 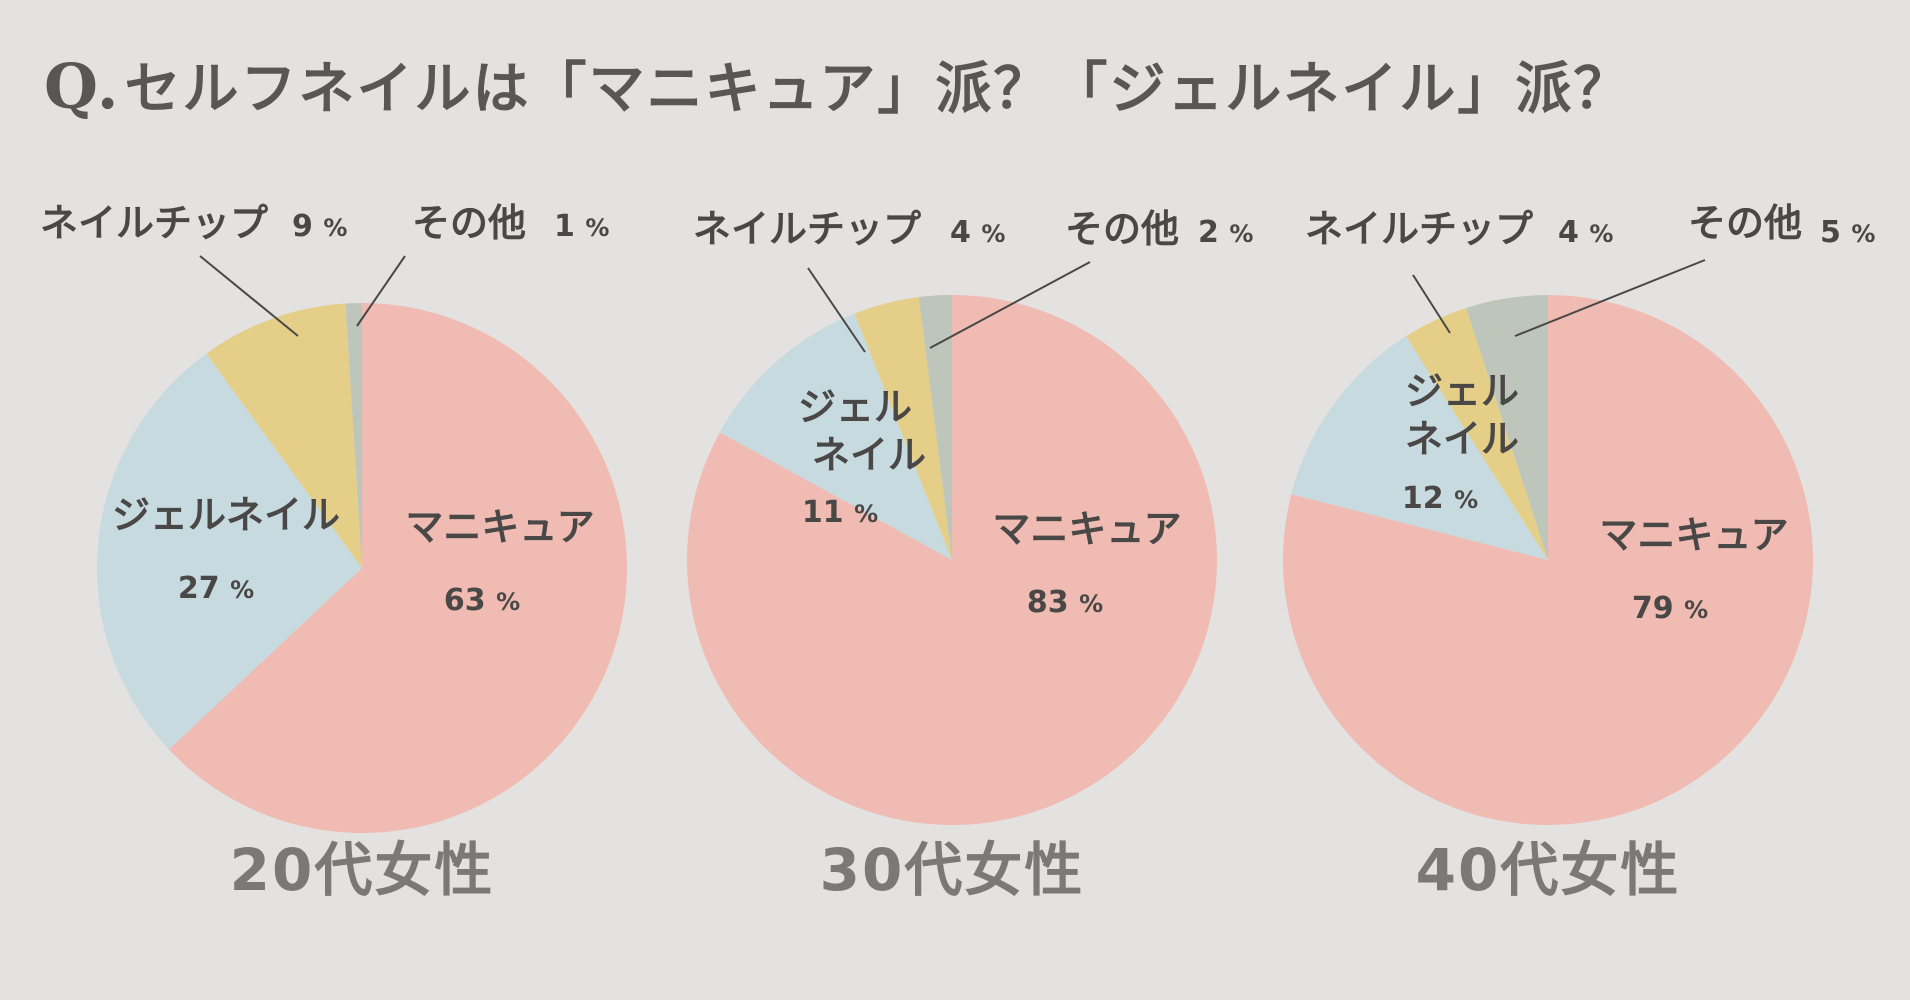 What do you see at coordinates (855, 407) in the screenshot?
I see `slice-label-2-2: ジェル` at bounding box center [855, 407].